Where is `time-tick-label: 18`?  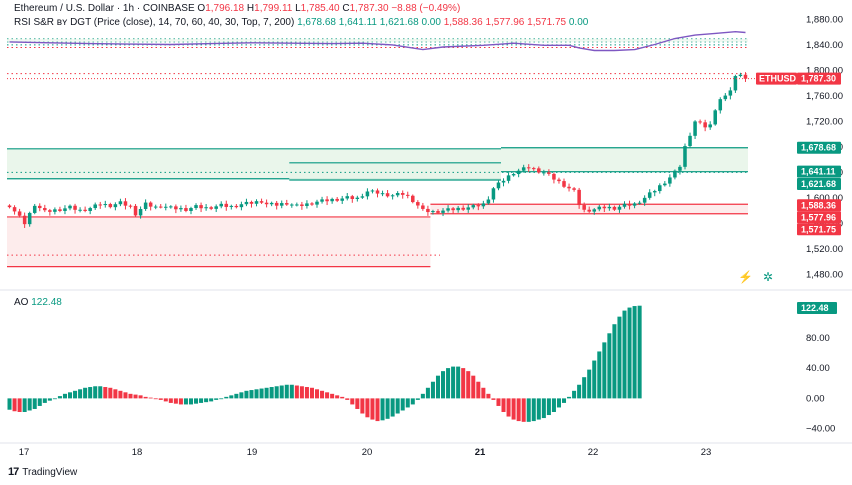
time-tick-label: 18 is located at coordinates (137, 452).